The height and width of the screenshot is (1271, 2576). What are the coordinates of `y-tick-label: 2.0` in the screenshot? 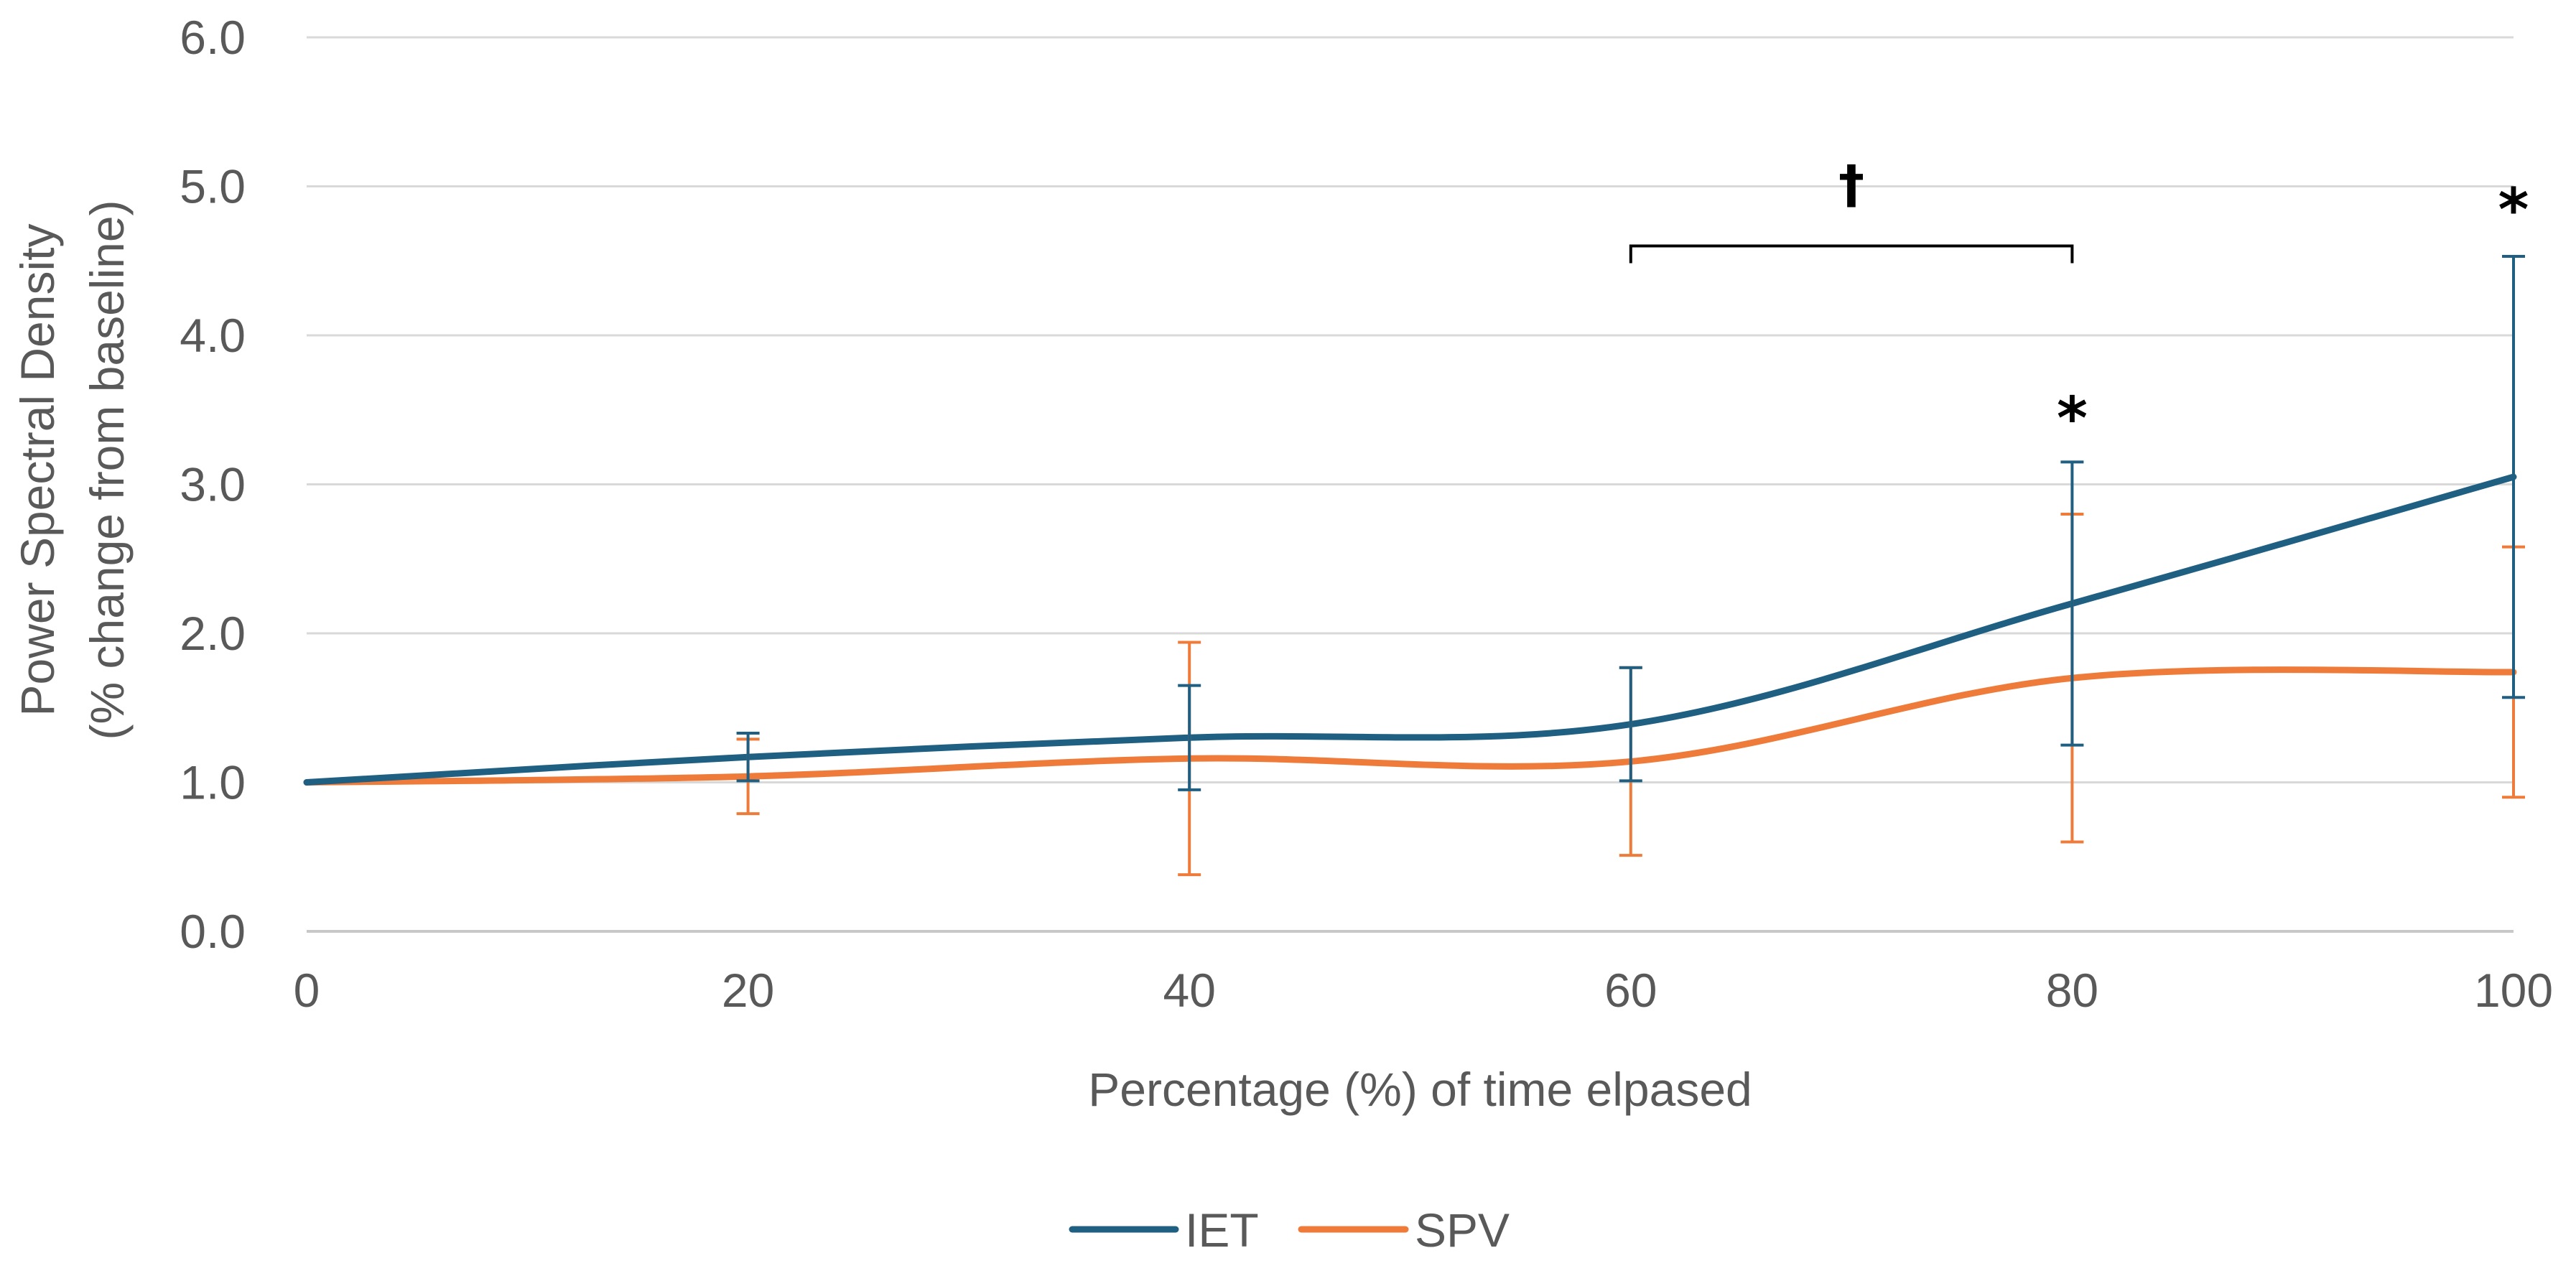 It's located at (213, 633).